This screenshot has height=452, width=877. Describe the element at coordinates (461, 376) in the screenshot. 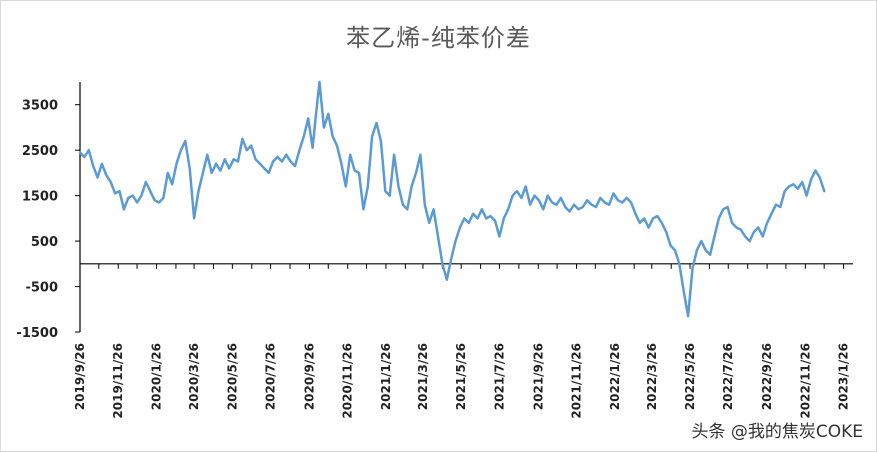

I see `x-tick-label: 2021/5/26` at that location.